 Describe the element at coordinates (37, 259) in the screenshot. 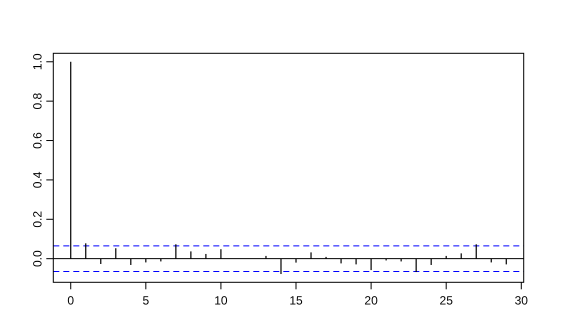

I see `y-tick-label: 0.0` at that location.